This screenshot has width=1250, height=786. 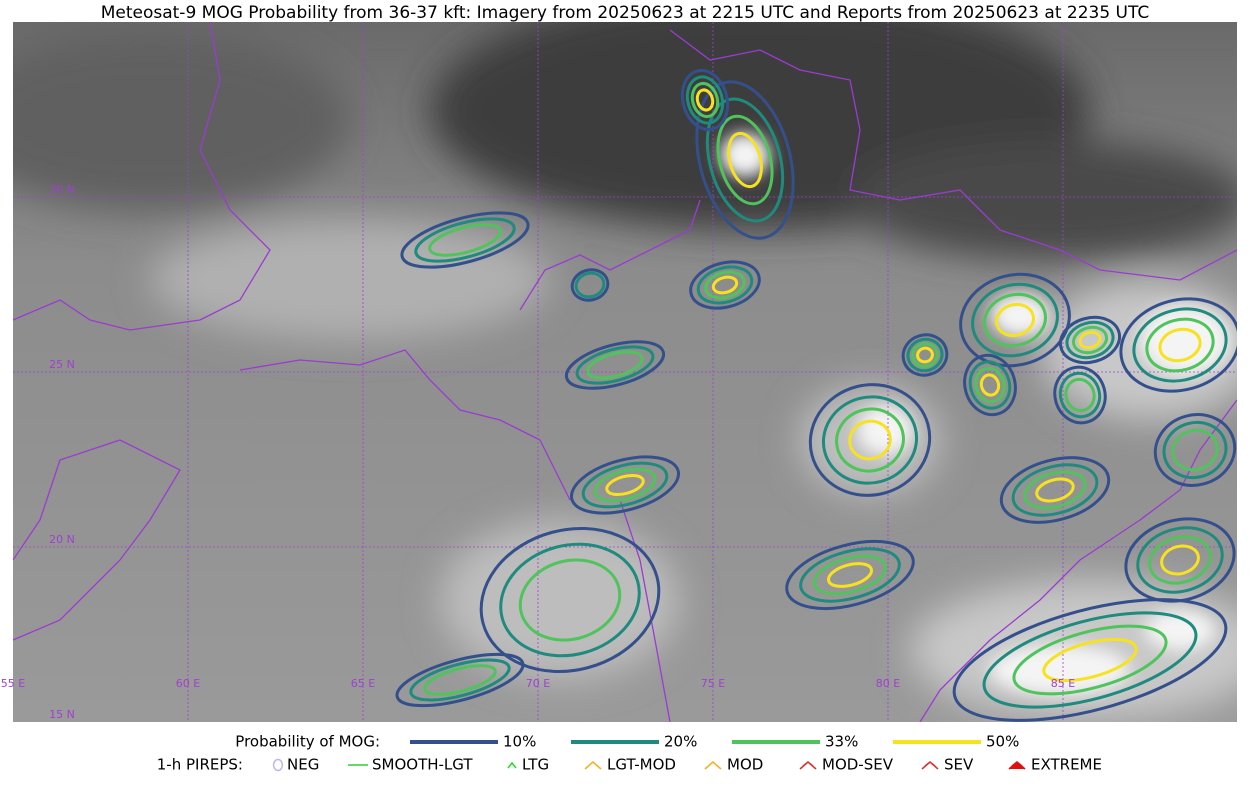 I want to click on legend-label: 10%, so click(x=519, y=742).